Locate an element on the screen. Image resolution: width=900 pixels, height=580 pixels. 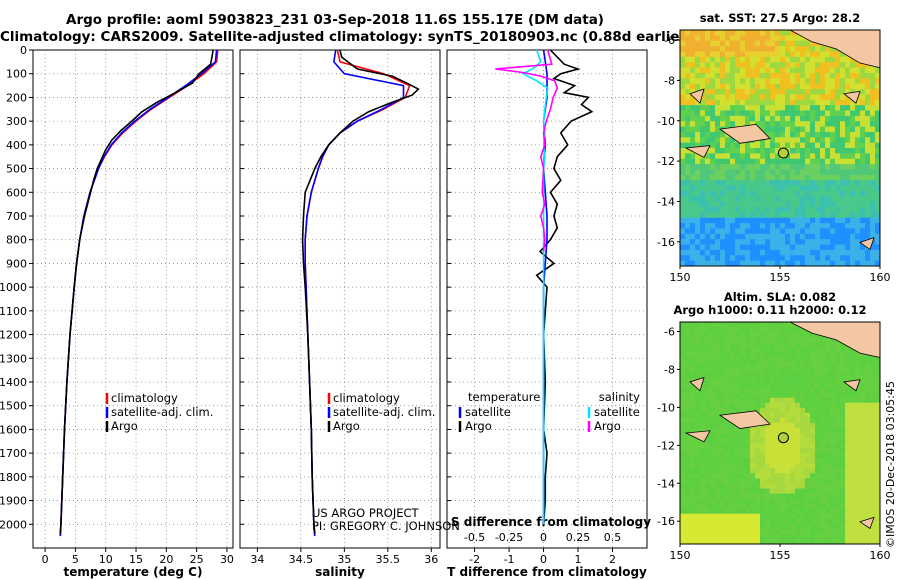
series-line-climatology is located at coordinates (139, 293).